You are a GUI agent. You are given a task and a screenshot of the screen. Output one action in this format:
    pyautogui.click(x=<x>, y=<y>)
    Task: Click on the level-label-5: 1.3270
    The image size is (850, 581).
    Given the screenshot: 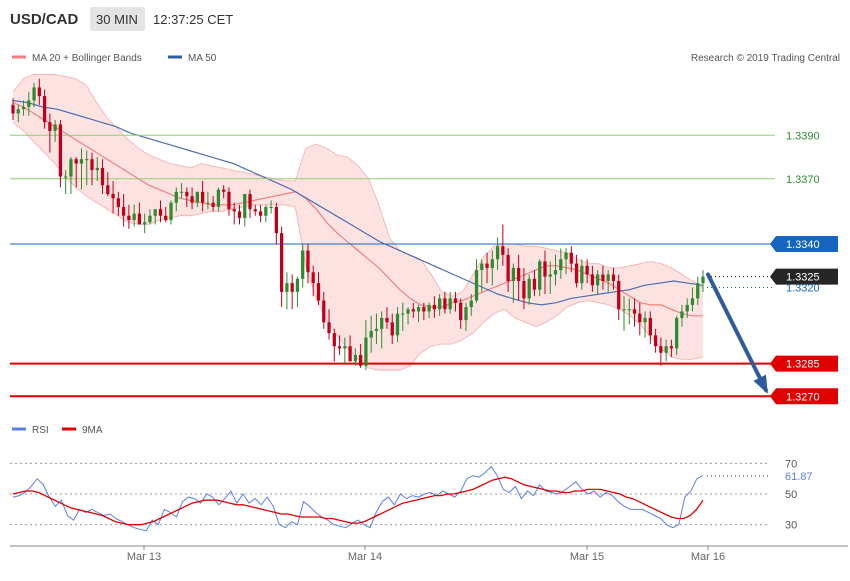 What is the action you would take?
    pyautogui.click(x=803, y=397)
    